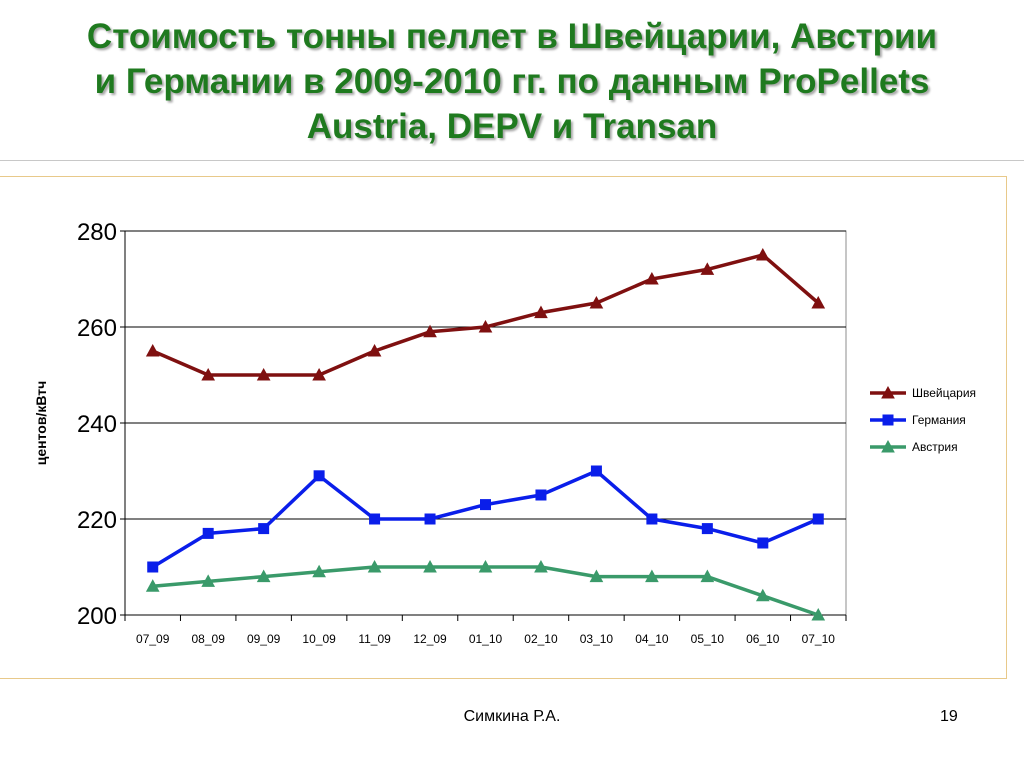  Describe the element at coordinates (97, 232) in the screenshot. I see `y-tick-label: 280` at that location.